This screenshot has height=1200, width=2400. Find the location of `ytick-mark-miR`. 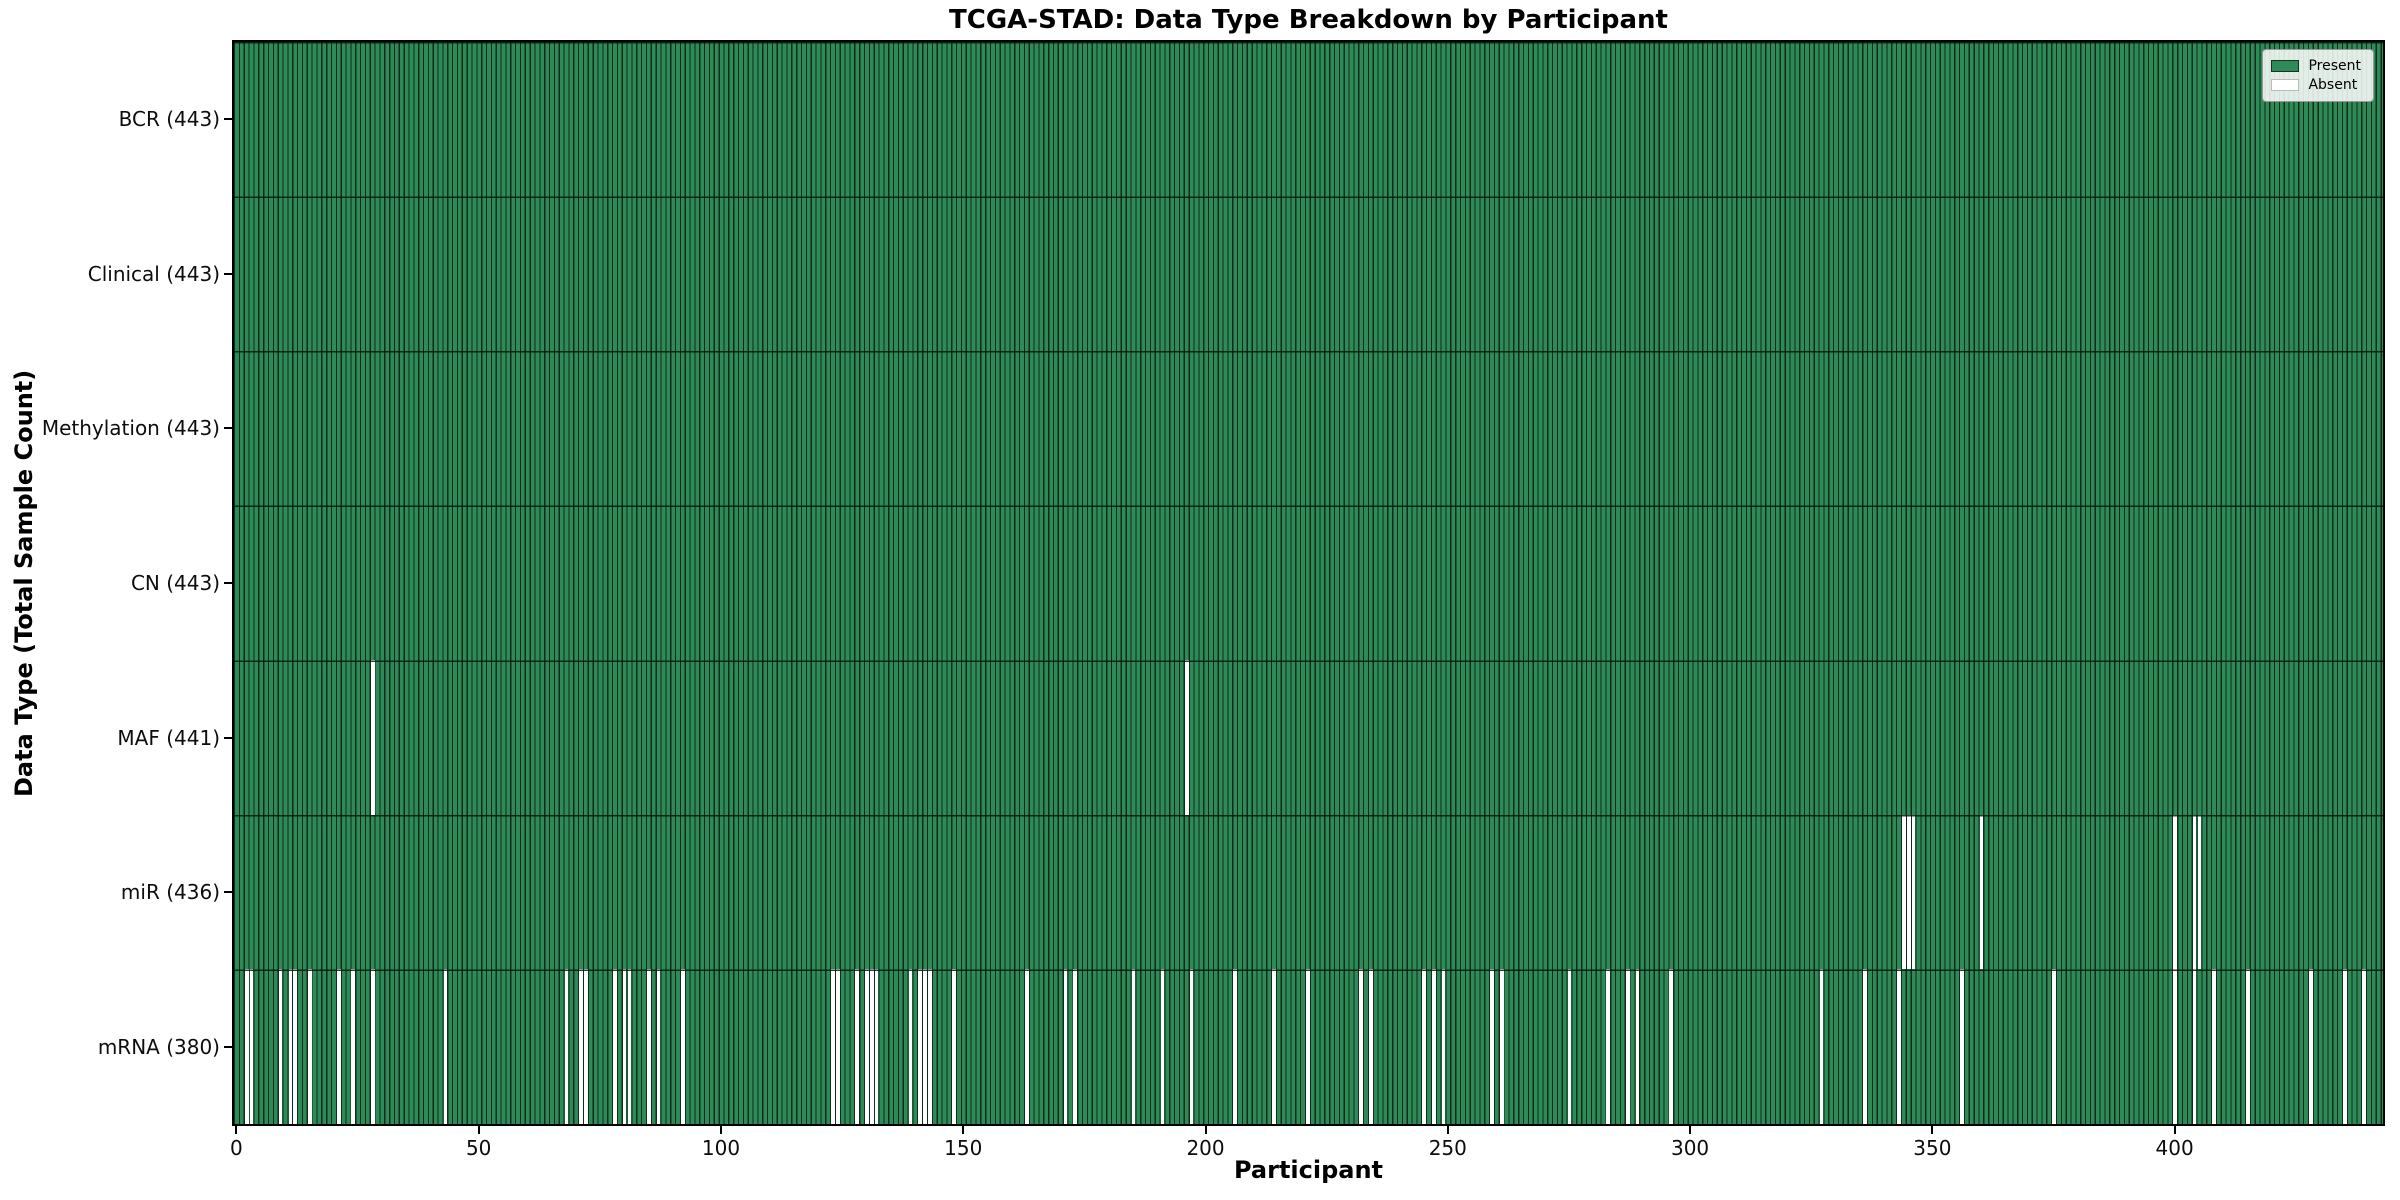

ytick-mark-miR is located at coordinates (228, 892).